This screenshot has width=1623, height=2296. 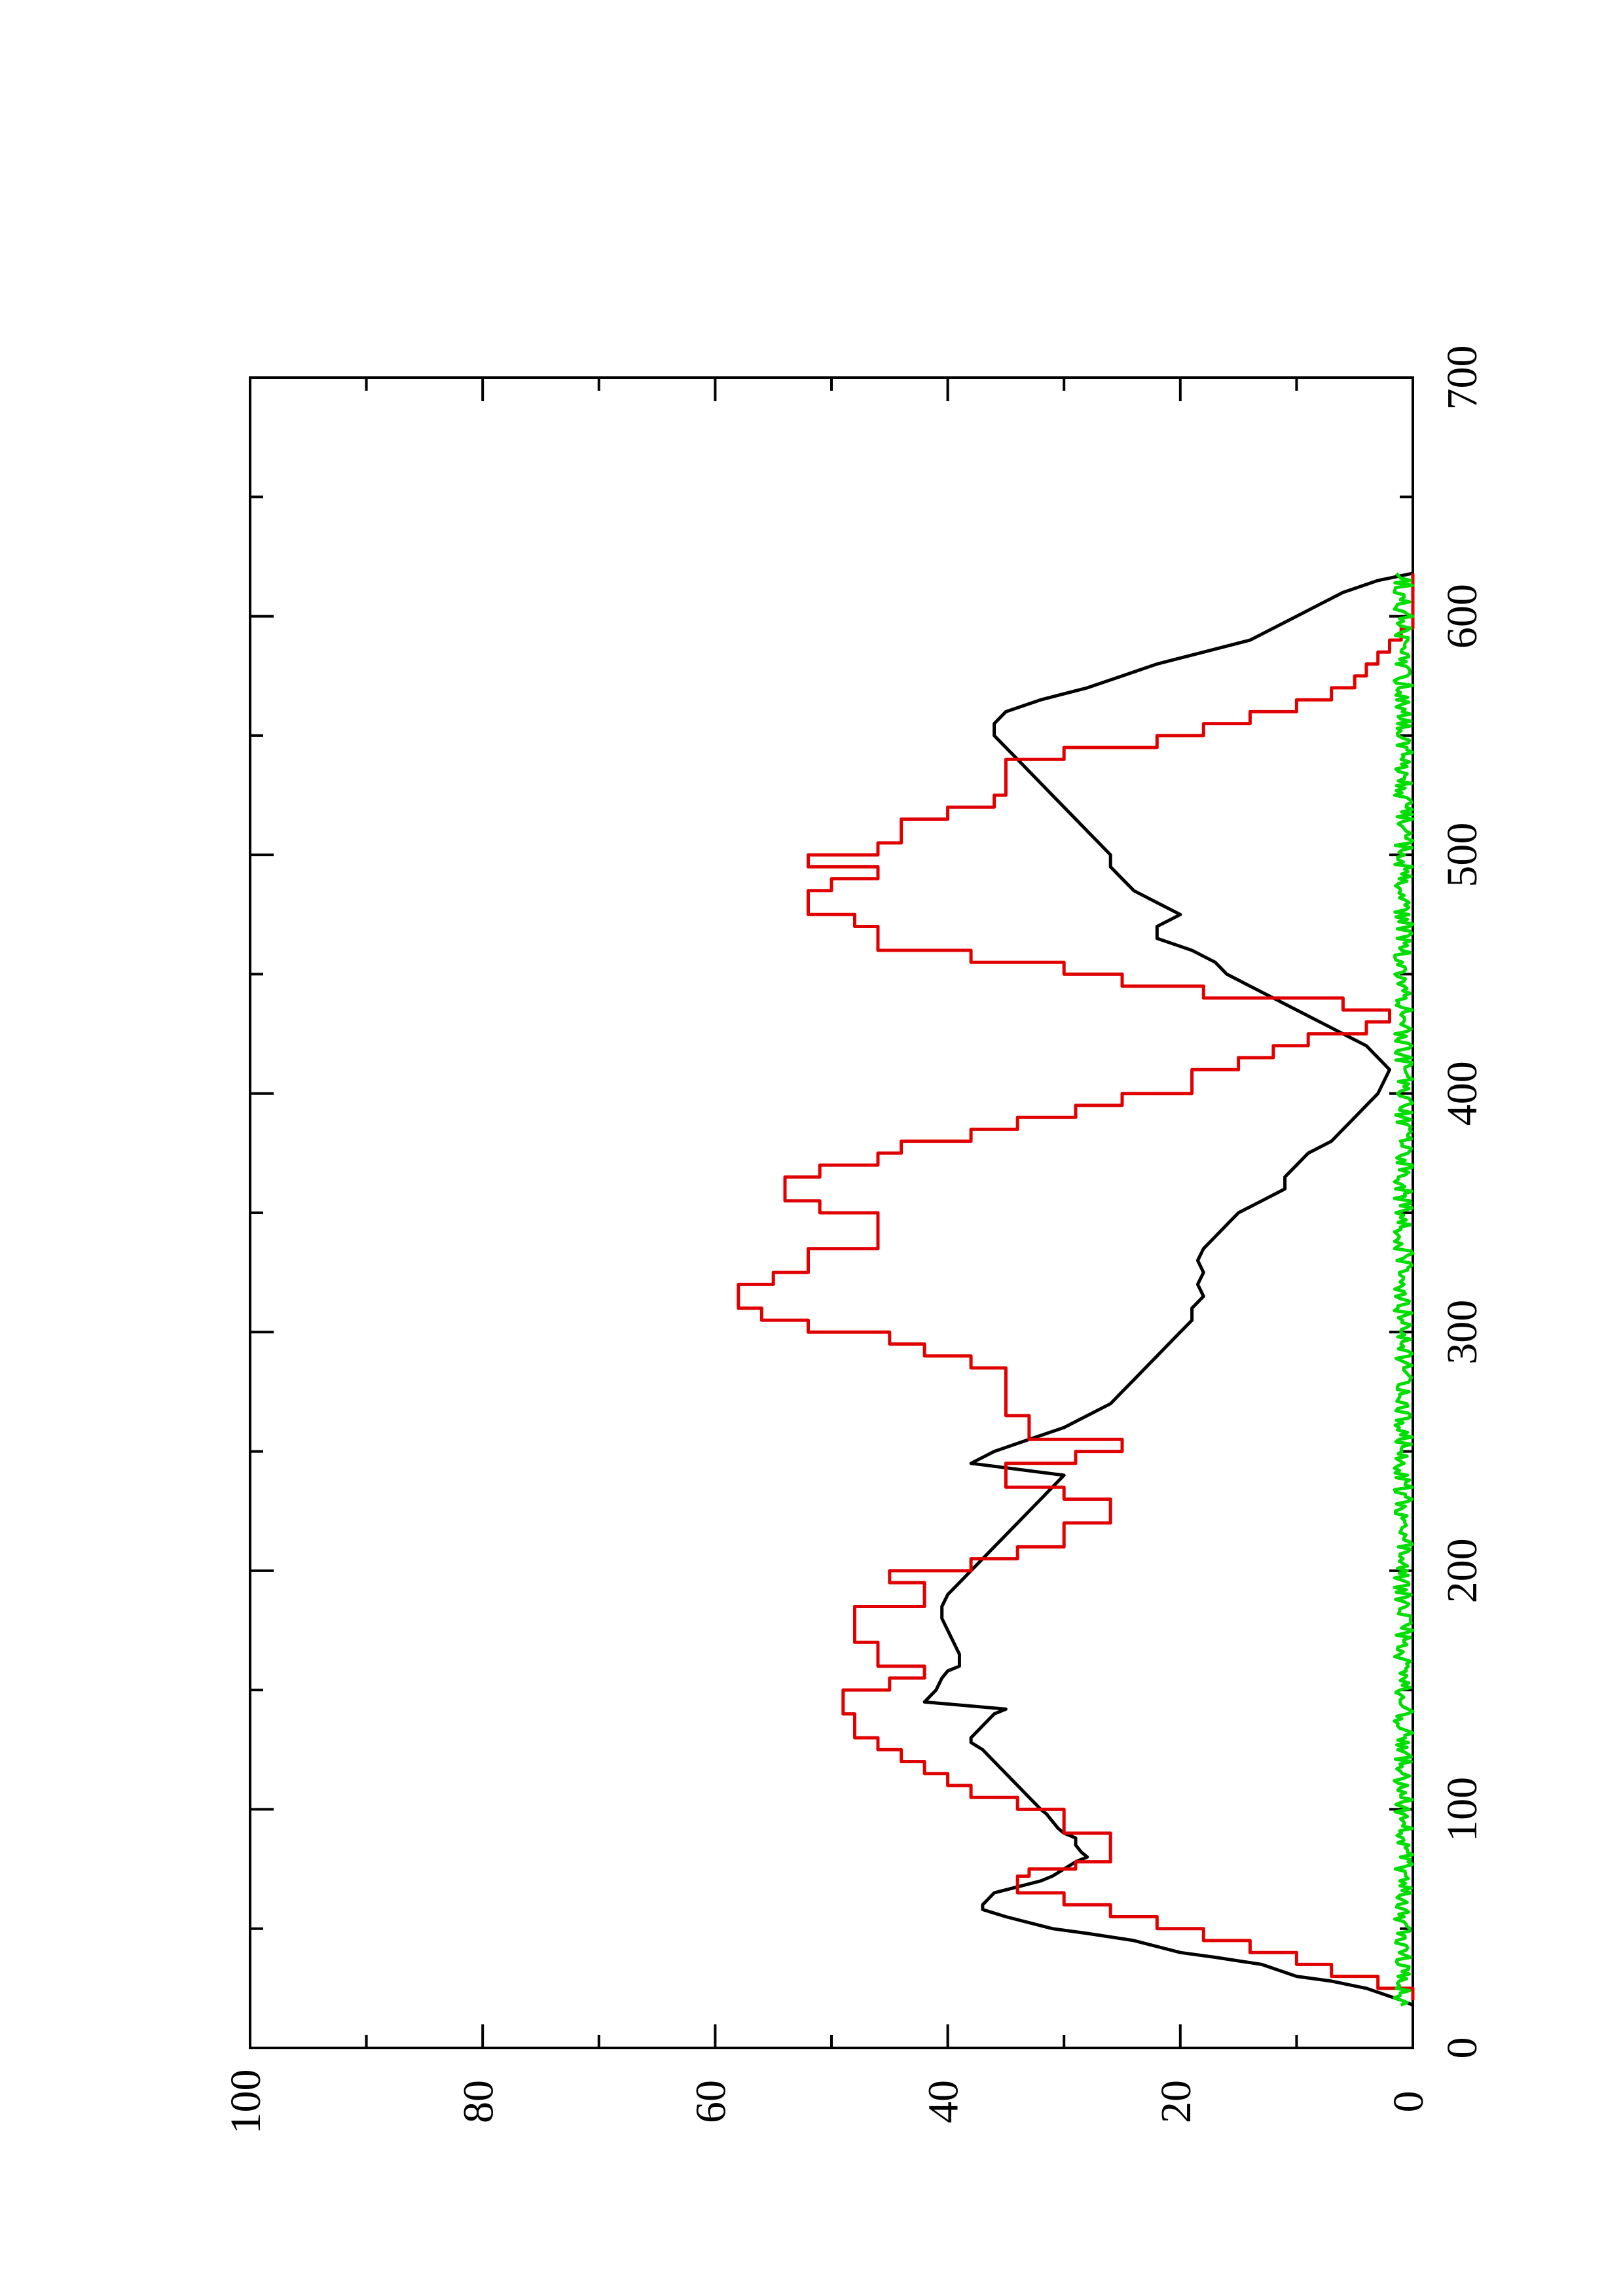 I want to click on x-tick-label: 700, so click(x=1462, y=378).